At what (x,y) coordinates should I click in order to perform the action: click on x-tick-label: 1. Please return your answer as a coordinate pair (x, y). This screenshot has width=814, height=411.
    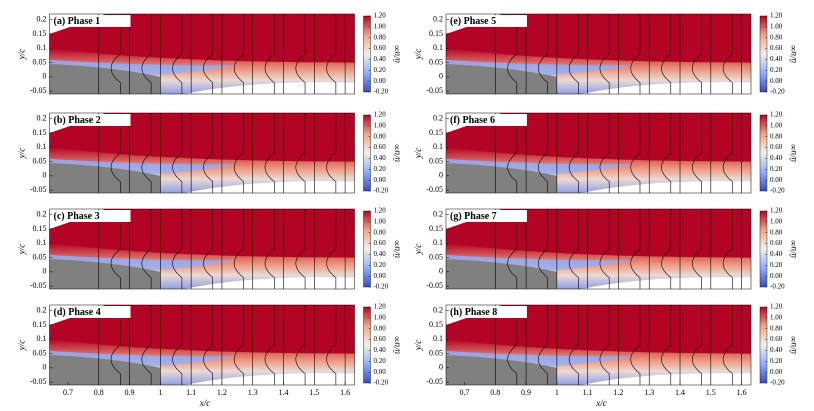
    Looking at the image, I should click on (160, 392).